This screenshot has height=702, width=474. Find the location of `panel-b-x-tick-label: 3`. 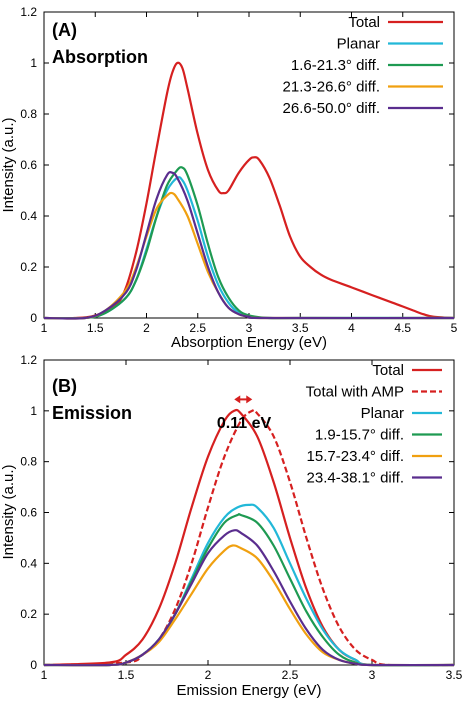

panel-b-x-tick-label: 3 is located at coordinates (372, 675).